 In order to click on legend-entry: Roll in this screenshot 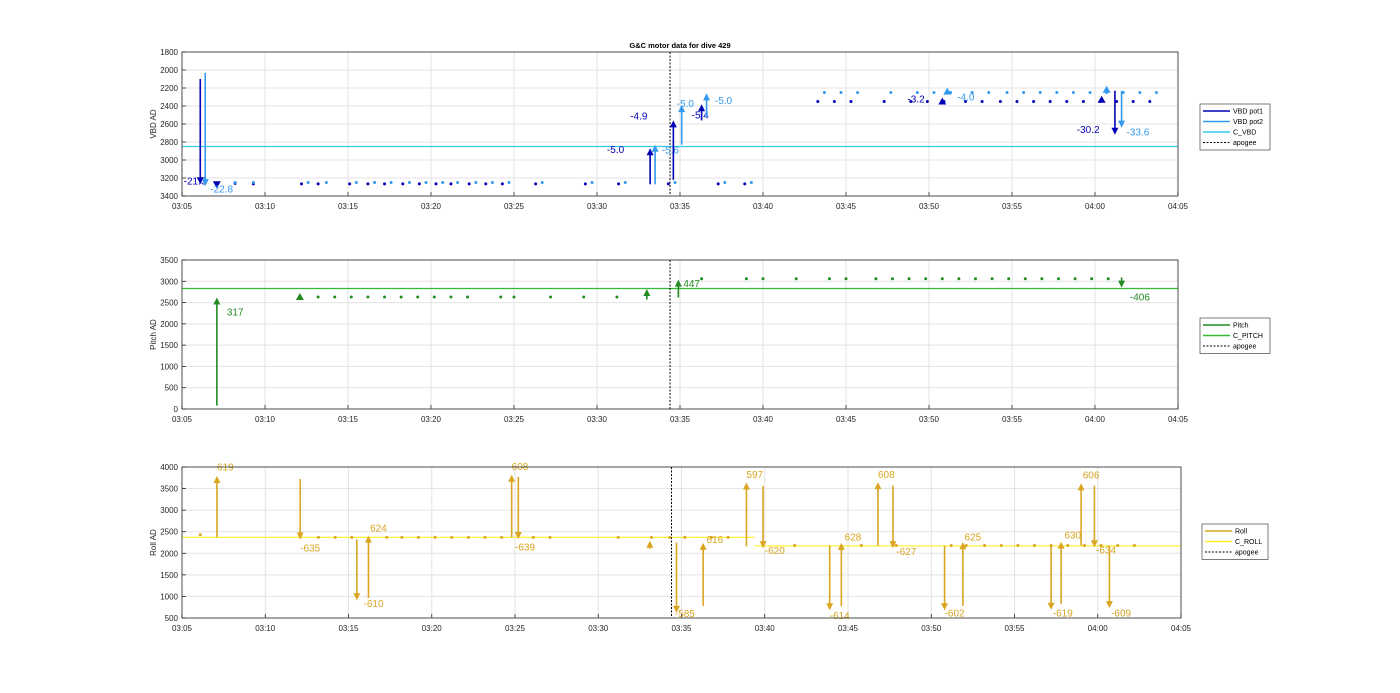, I will do `click(1241, 532)`.